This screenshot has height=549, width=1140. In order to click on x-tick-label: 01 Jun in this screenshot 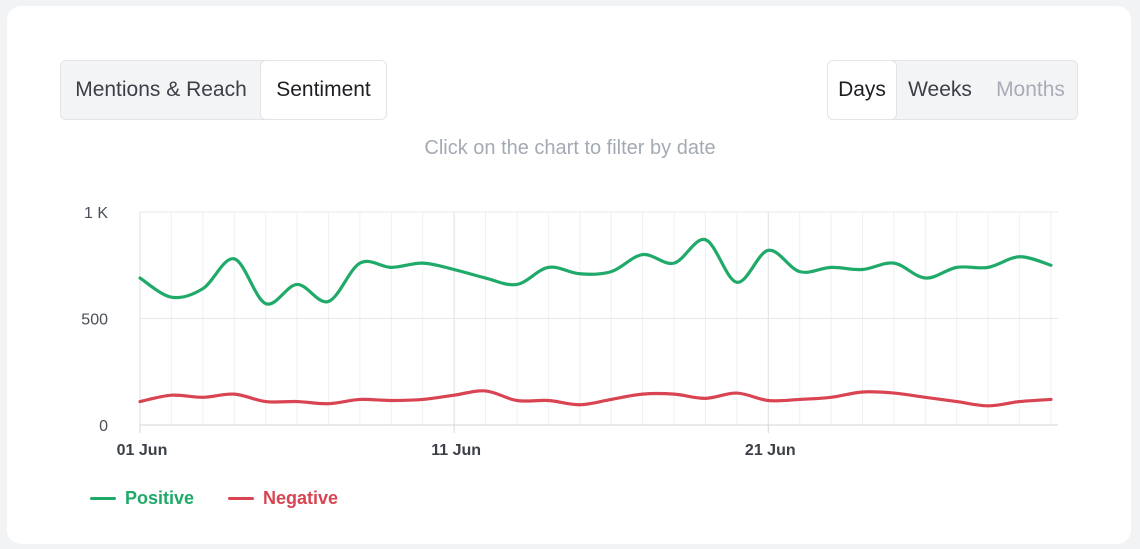, I will do `click(142, 450)`.